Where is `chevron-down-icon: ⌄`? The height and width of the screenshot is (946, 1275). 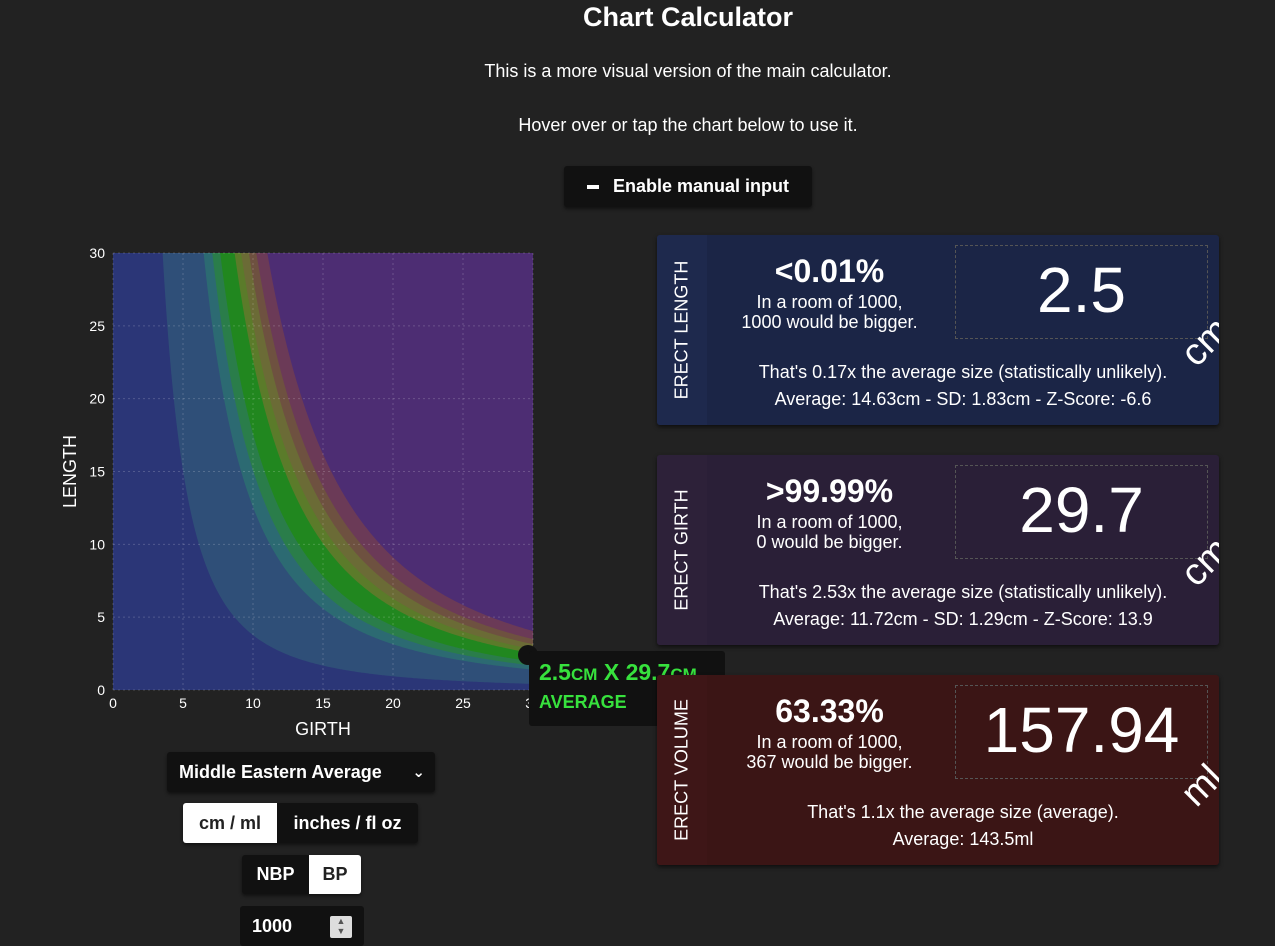 chevron-down-icon: ⌄ is located at coordinates (418, 772).